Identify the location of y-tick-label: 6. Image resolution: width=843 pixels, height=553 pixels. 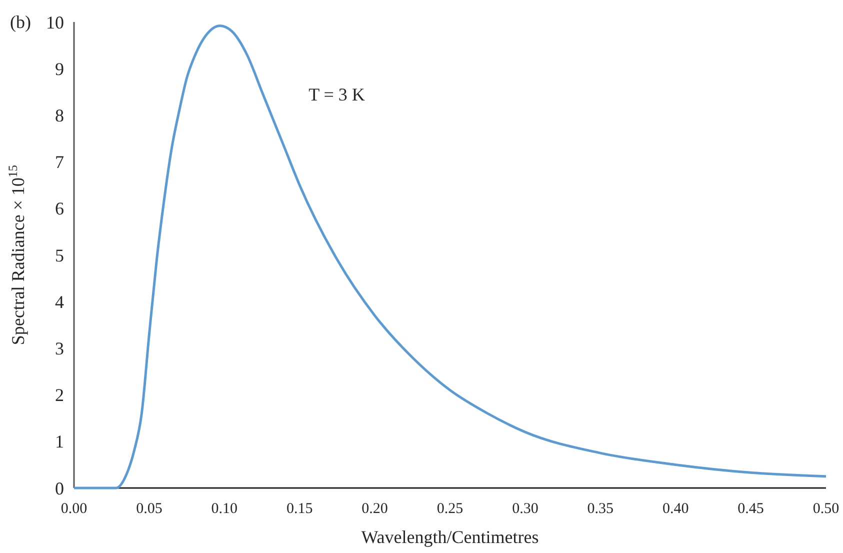
(59, 208).